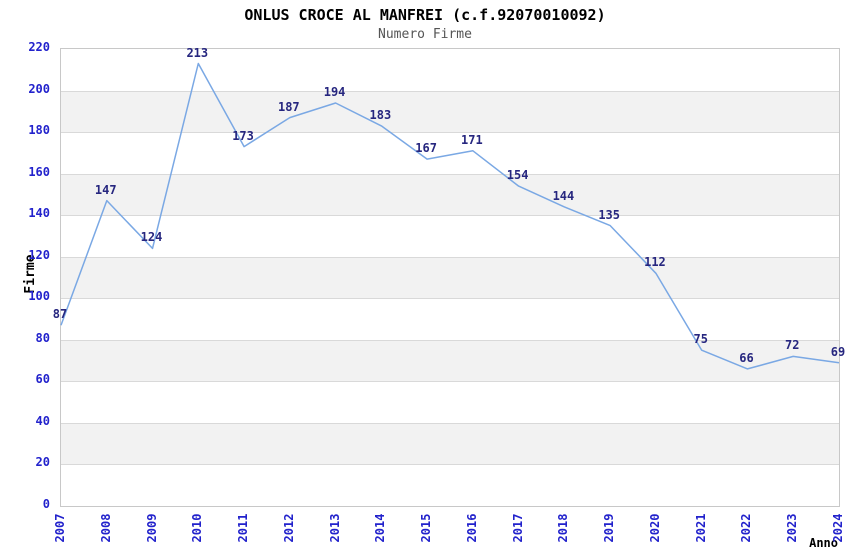 Image resolution: width=850 pixels, height=550 pixels. I want to click on data-label: 72, so click(792, 345).